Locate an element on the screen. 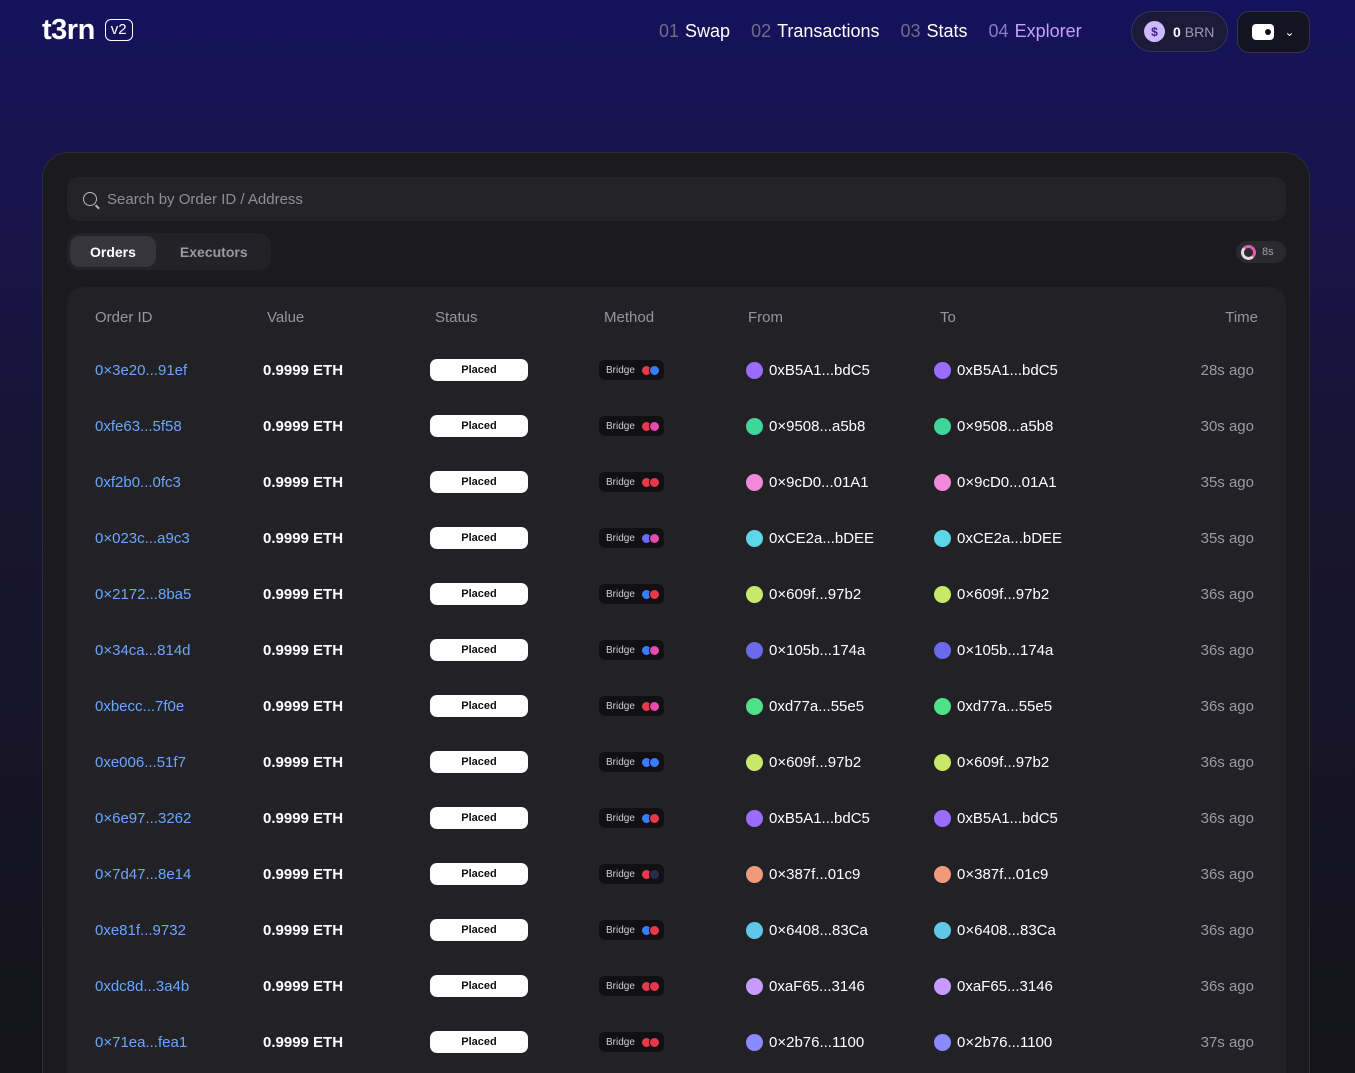  order-id-link: 0xdc8d...3a4b is located at coordinates (142, 986).